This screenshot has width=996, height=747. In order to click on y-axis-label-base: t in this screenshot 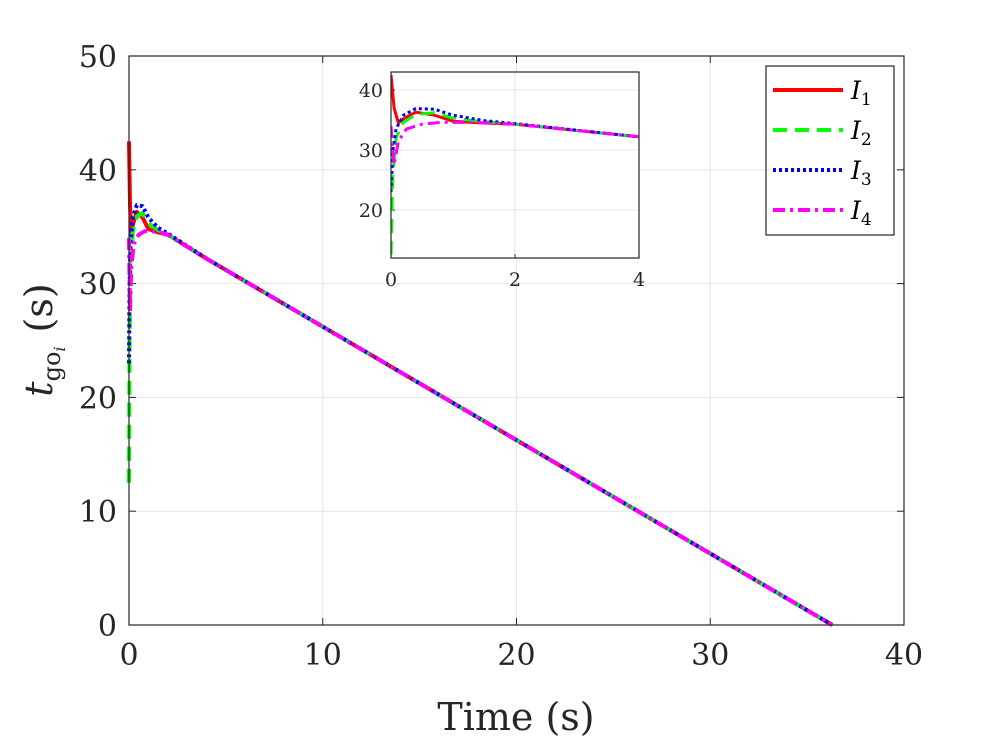, I will do `click(39, 389)`.